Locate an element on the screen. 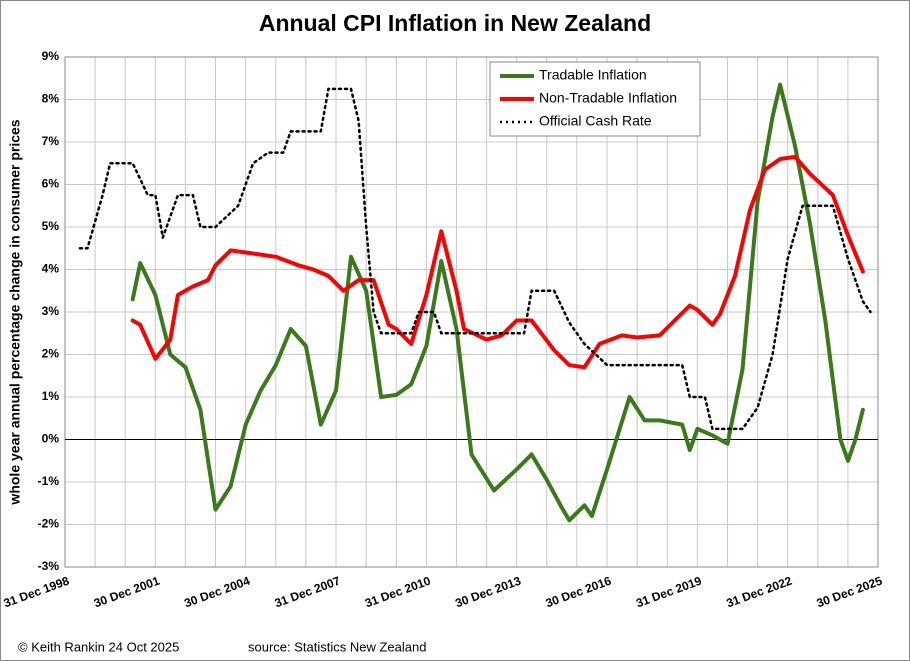 The height and width of the screenshot is (661, 910). y-tick-label: 9% is located at coordinates (51, 56).